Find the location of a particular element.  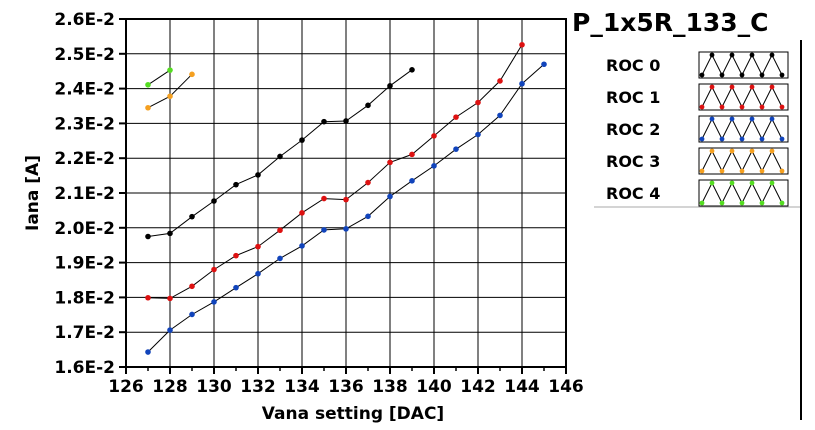

x-tick-label: 140 is located at coordinates (434, 387).